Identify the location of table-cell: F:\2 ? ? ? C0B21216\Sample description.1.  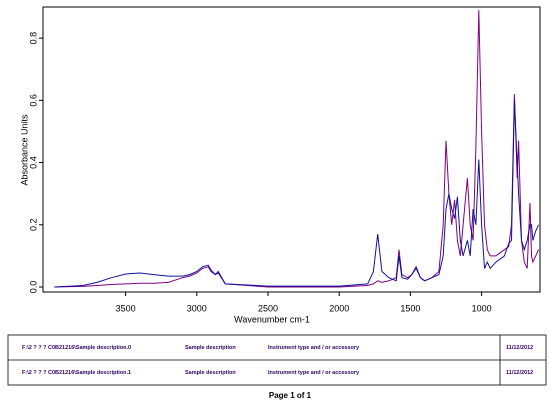
(76, 373).